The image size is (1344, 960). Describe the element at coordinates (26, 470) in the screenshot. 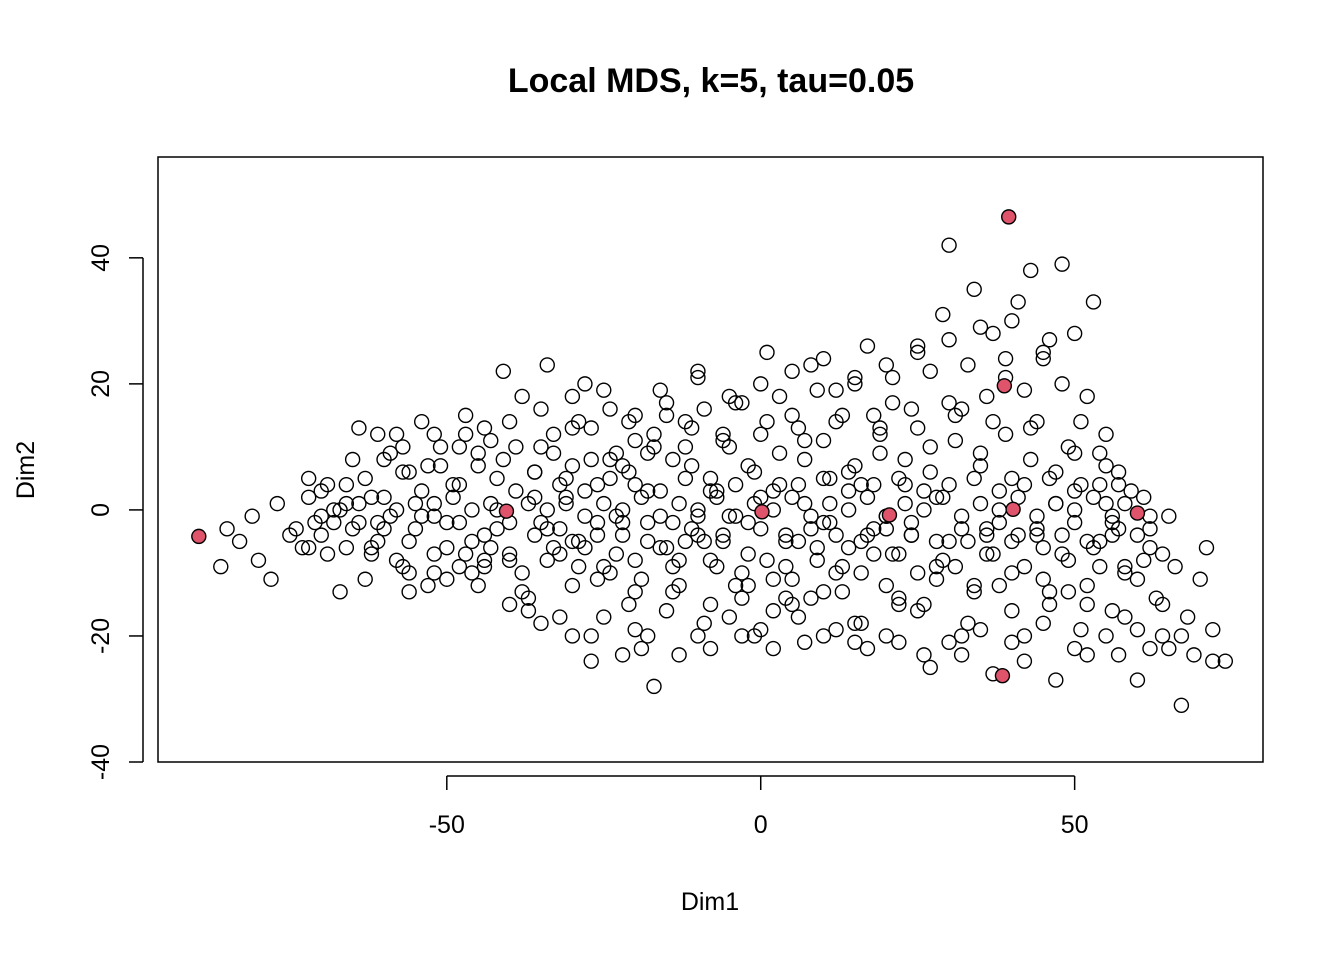

I see `y-axis-label: Dim2` at that location.